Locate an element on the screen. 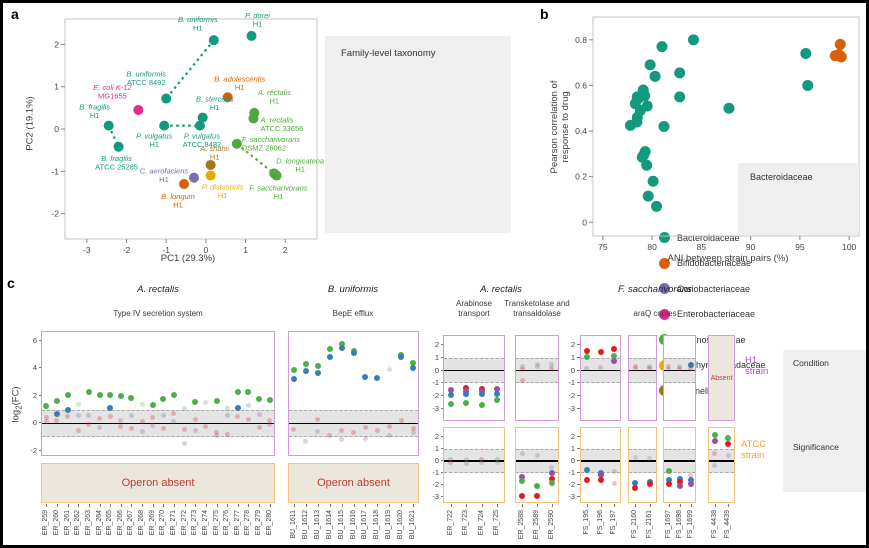 Image resolution: width=869 pixels, height=548 pixels. gene-label: BU_1619 is located at coordinates (389, 525).